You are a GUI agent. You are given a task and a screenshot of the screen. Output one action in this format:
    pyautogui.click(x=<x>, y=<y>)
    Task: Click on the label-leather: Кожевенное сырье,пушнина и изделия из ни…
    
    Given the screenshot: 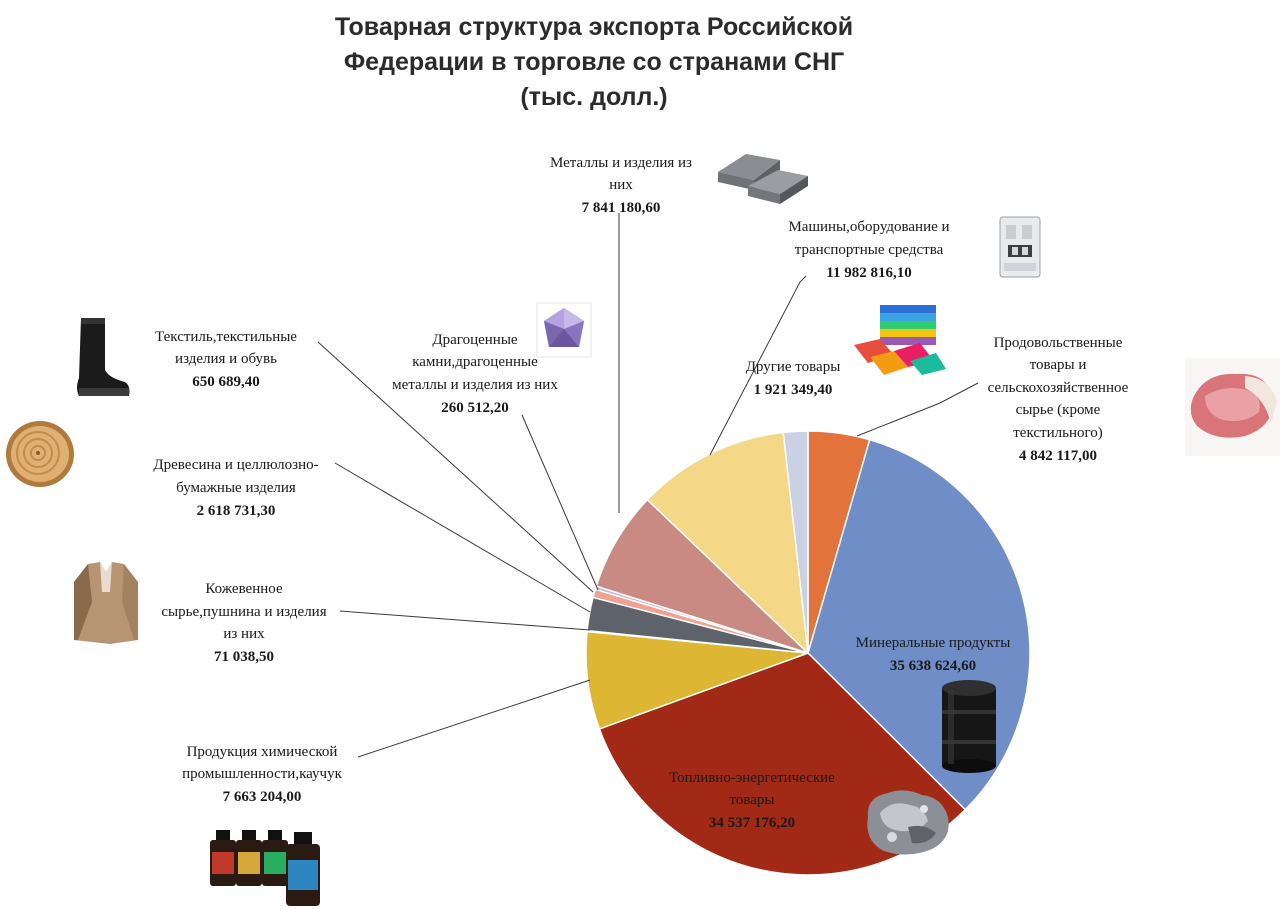 What is the action you would take?
    pyautogui.click(x=243, y=623)
    